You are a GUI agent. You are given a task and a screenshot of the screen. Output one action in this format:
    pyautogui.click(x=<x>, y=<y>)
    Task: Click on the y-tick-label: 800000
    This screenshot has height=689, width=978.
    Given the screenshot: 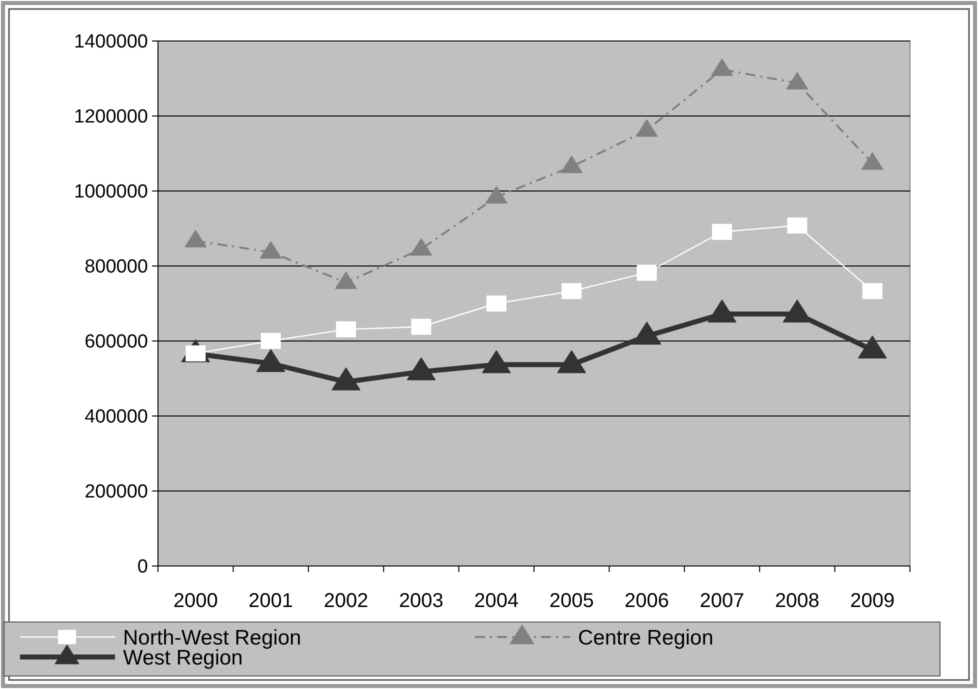 What is the action you would take?
    pyautogui.click(x=116, y=267)
    